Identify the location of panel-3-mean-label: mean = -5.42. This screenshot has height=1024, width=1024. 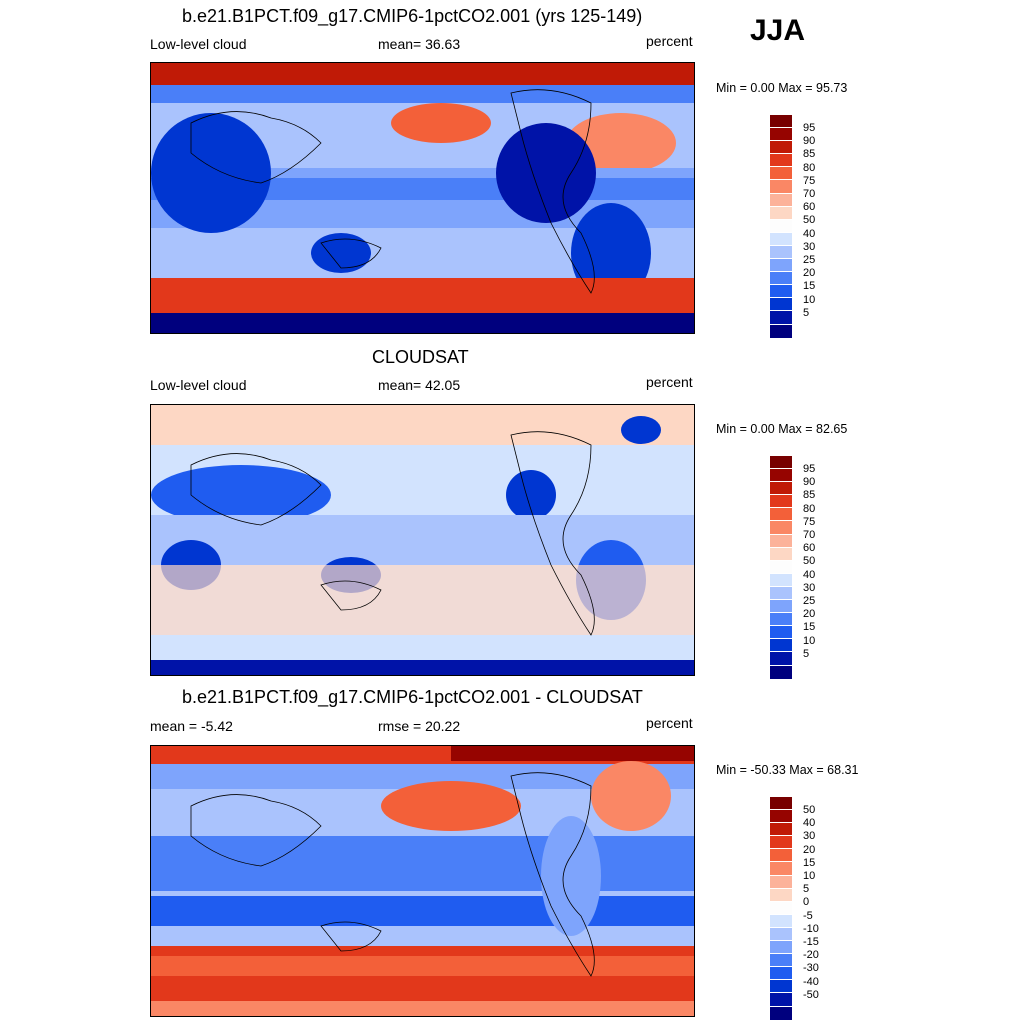
(191, 726).